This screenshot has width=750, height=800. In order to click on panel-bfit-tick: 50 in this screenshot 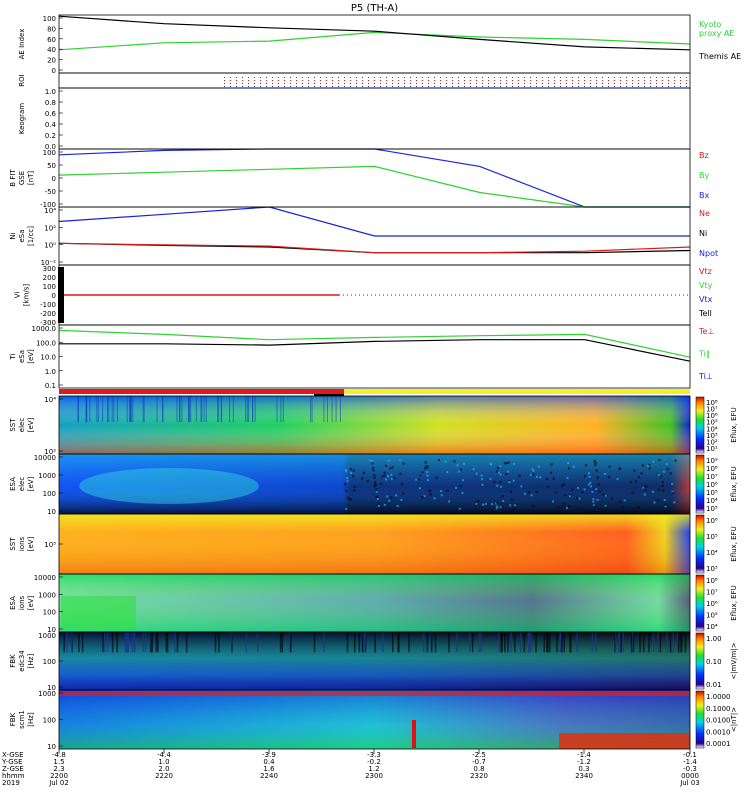, I will do `click(51, 166)`.